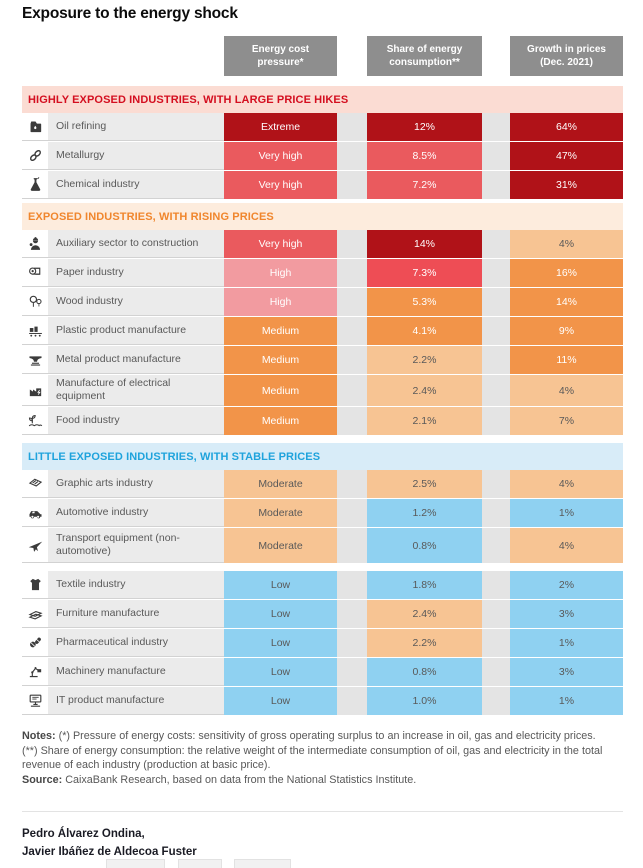  I want to click on trees-icon, so click(35, 302).